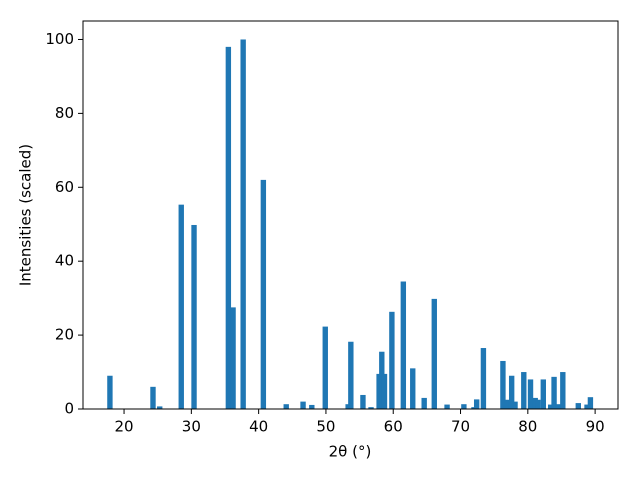  What do you see at coordinates (69, 409) in the screenshot?
I see `y-tick-label: 0` at bounding box center [69, 409].